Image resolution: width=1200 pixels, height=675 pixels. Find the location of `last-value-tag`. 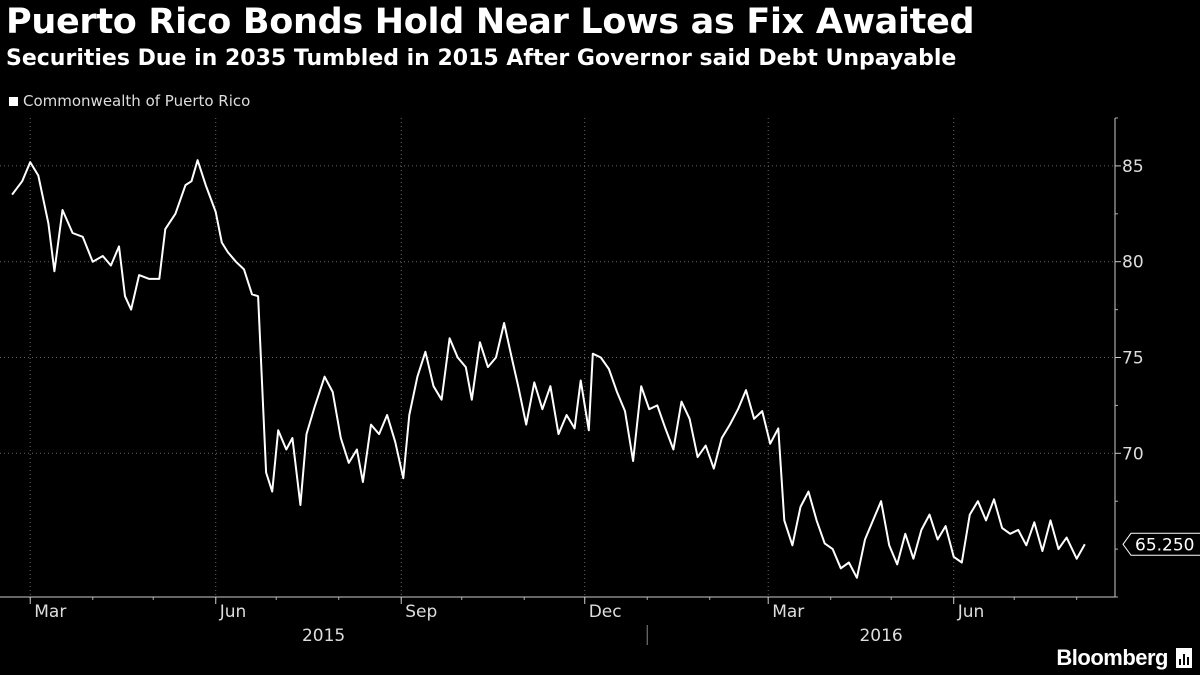

last-value-tag is located at coordinates (1161, 544).